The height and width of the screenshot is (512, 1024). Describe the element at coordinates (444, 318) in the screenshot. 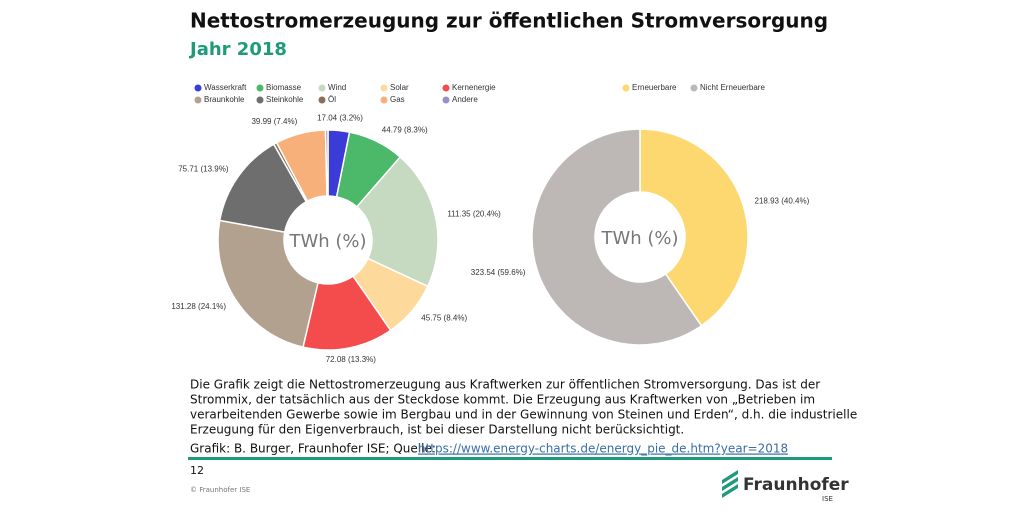

I see `data-label: 45.75 (8.4%)` at that location.